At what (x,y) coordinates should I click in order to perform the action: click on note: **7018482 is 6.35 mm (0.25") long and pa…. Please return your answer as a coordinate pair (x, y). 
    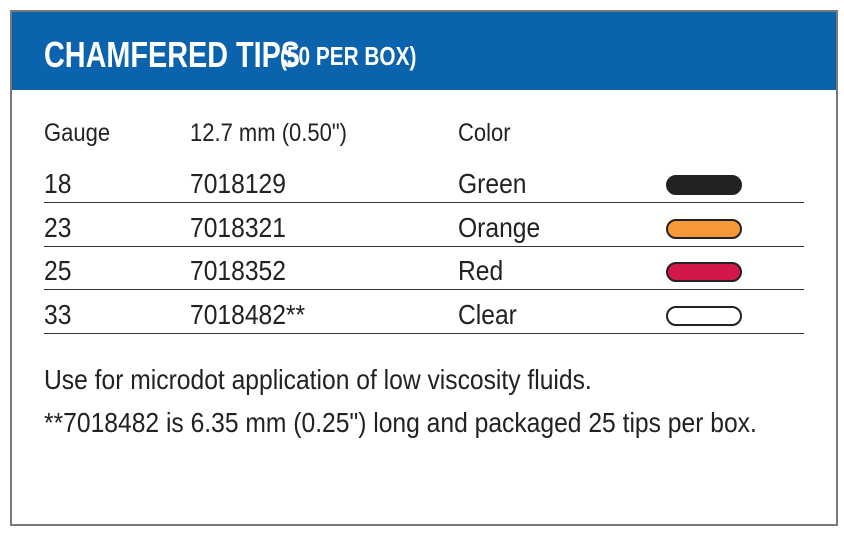
    Looking at the image, I should click on (400, 422).